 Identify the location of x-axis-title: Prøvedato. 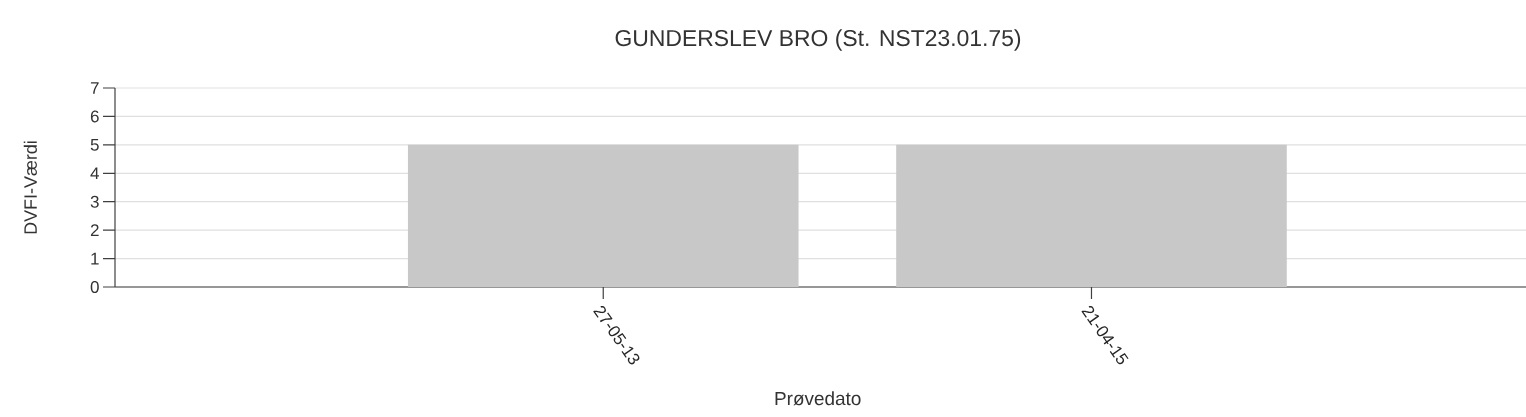
(818, 398).